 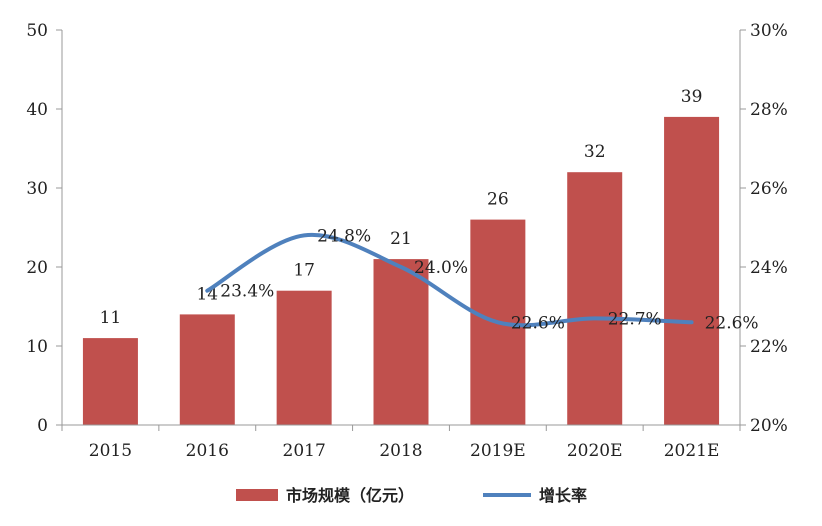 I want to click on right-tick-label: 20%, so click(x=769, y=426).